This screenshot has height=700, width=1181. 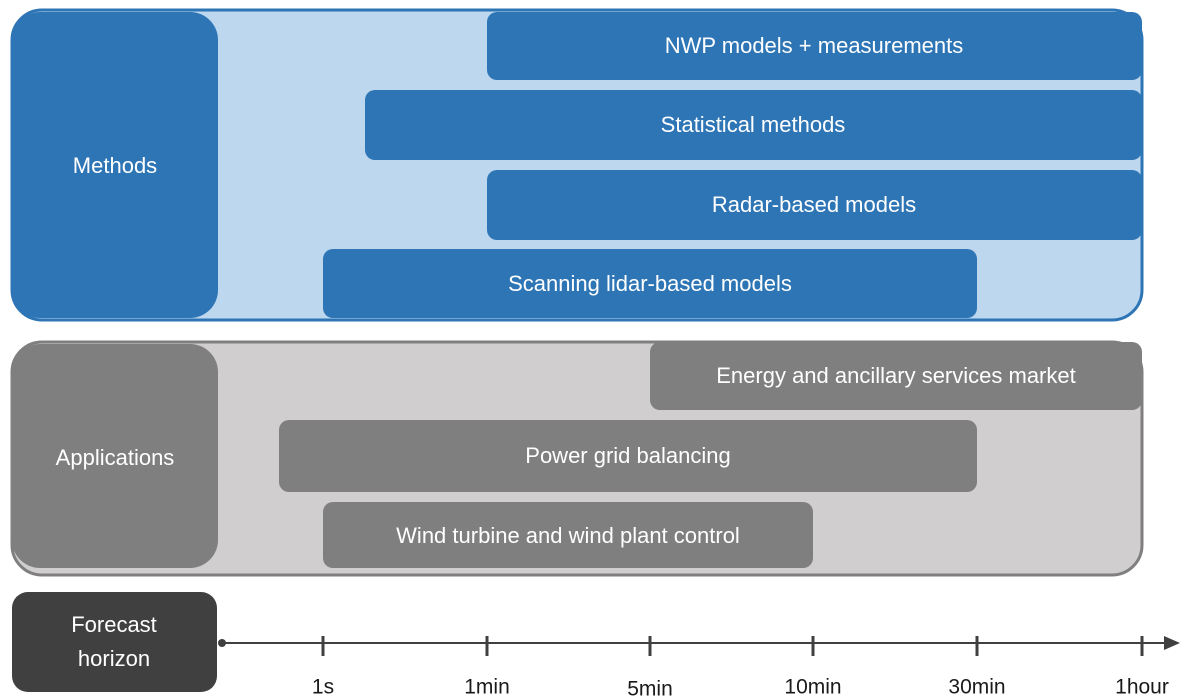 I want to click on applications-label: Applications, so click(x=115, y=457).